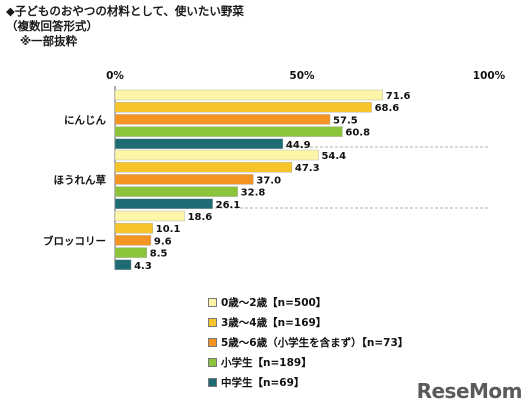 The width and height of the screenshot is (532, 409). What do you see at coordinates (115, 76) in the screenshot?
I see `x-tick-label: 0%` at bounding box center [115, 76].